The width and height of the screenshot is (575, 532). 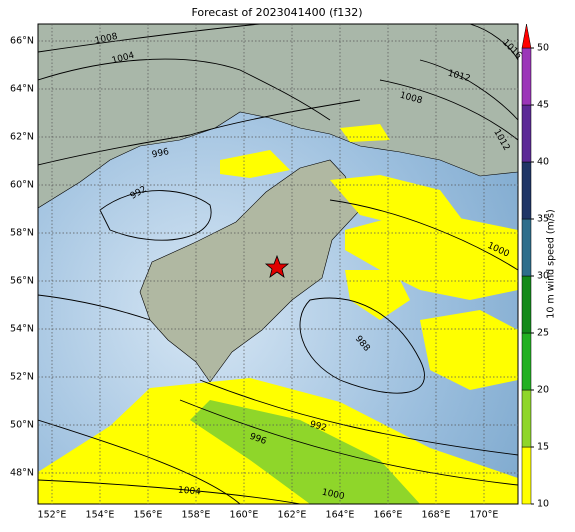 I want to click on colorbar-tick-label: 10, so click(x=543, y=504).